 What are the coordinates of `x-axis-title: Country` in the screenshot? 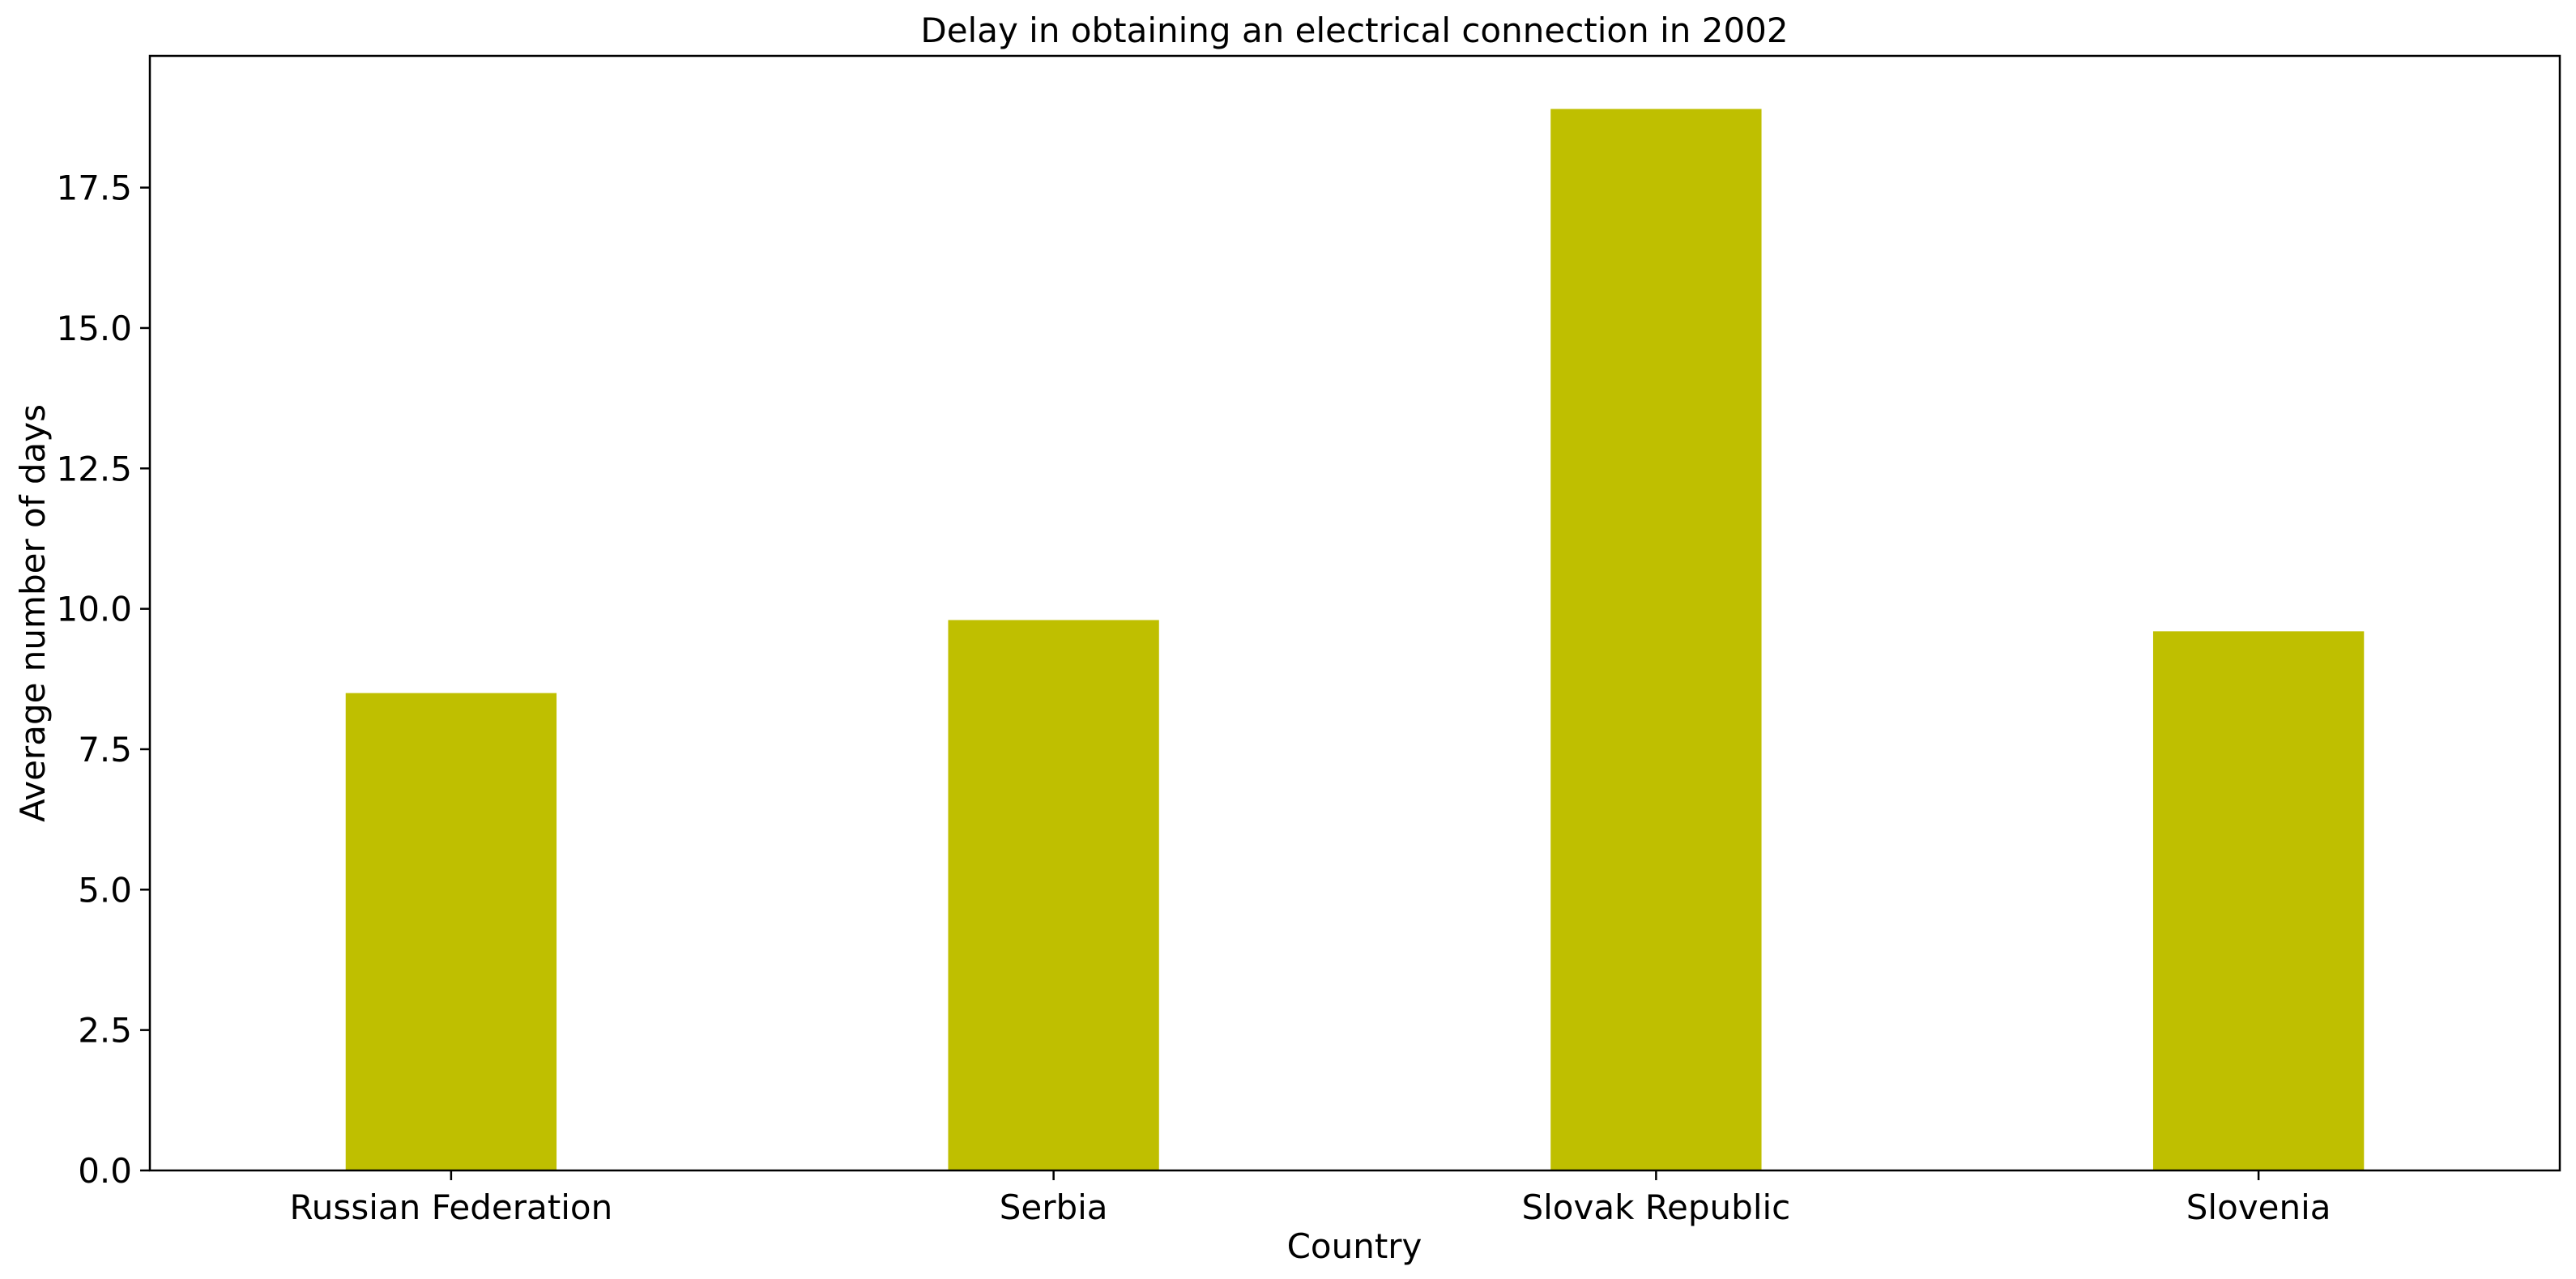 It's located at (1354, 1246).